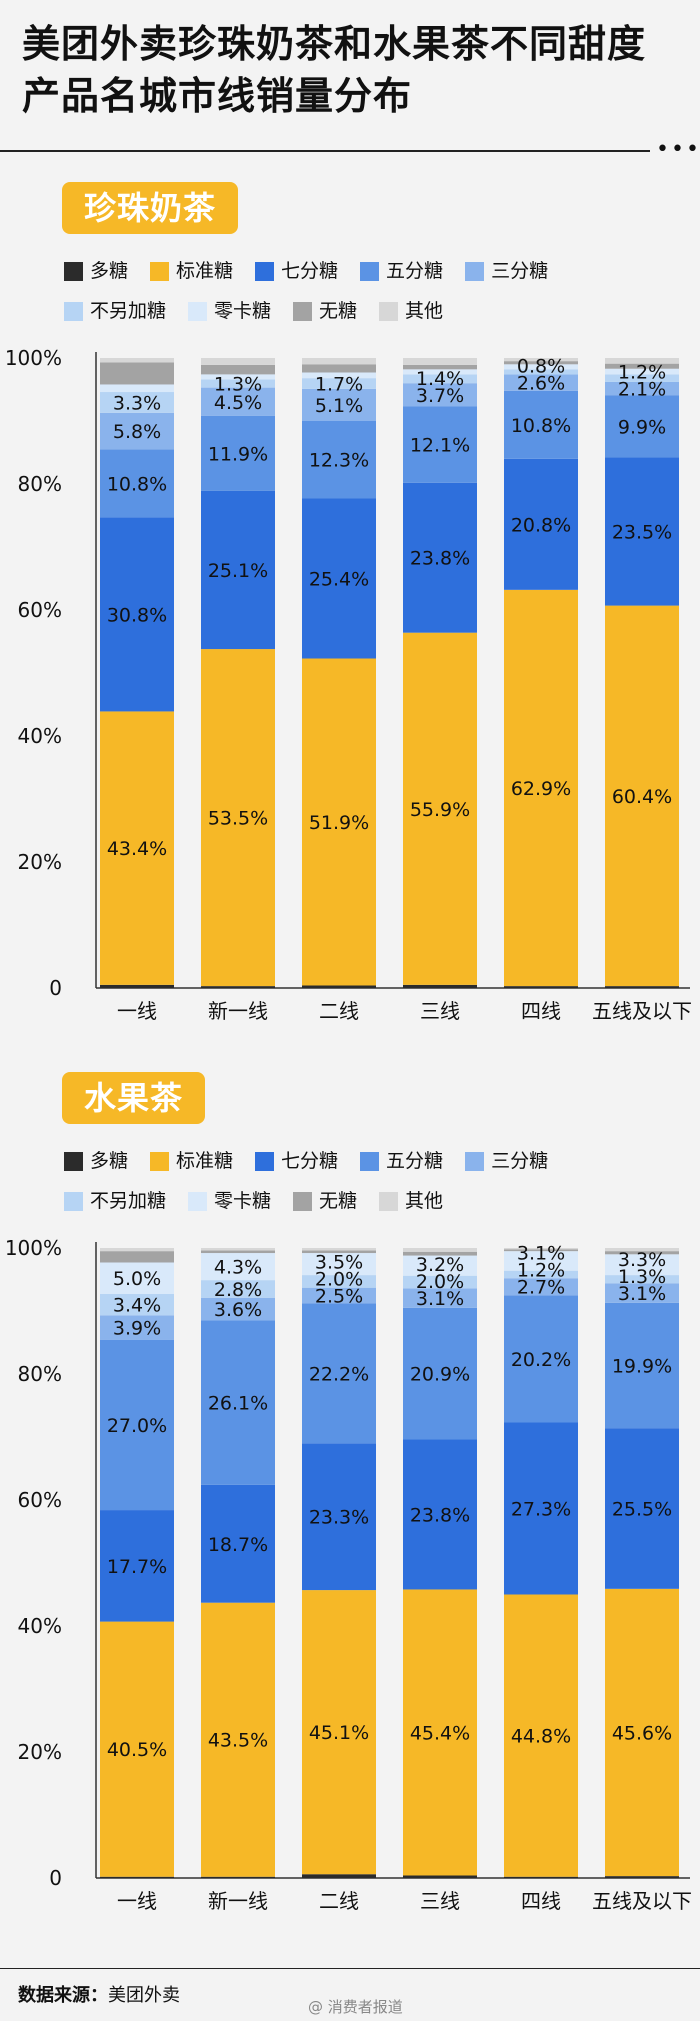 This screenshot has height=2021, width=700. I want to click on legend-item: 无糖, so click(325, 1201).